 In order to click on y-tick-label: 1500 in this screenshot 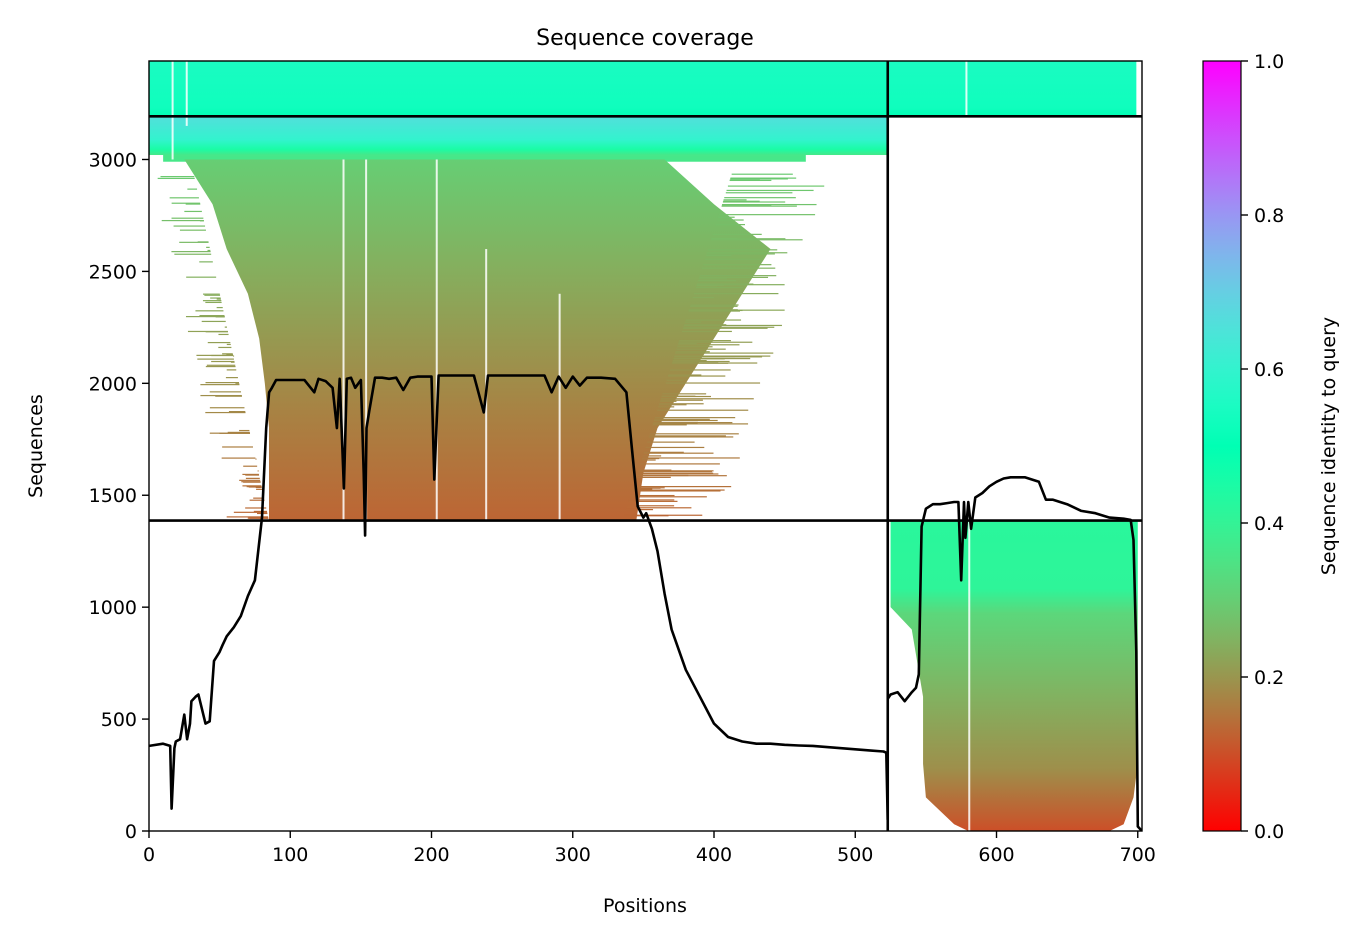, I will do `click(113, 496)`.